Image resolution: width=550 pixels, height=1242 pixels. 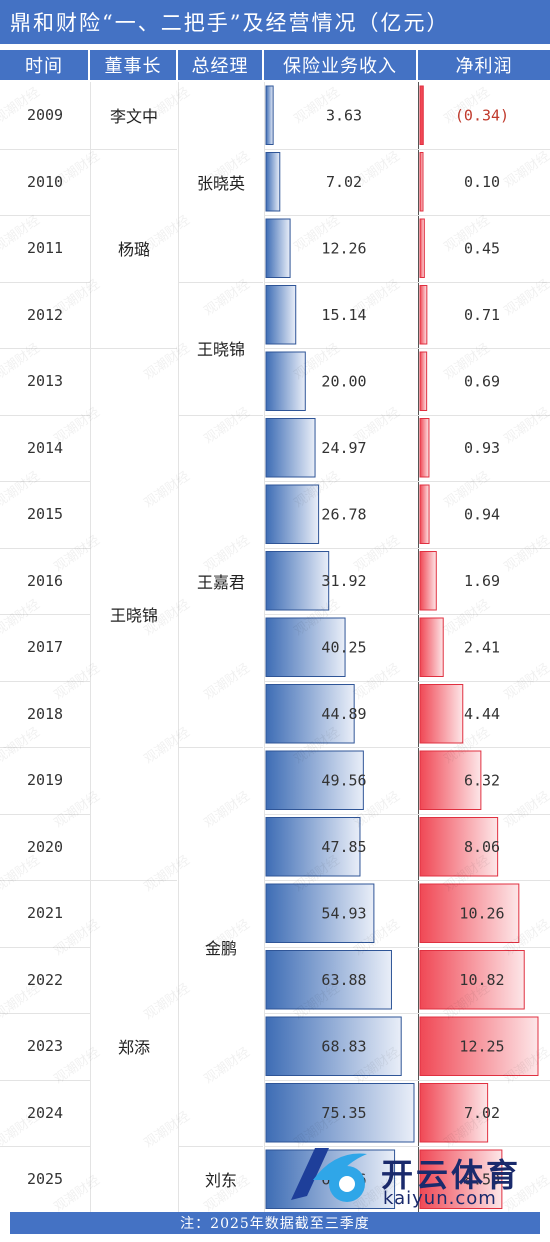 What do you see at coordinates (343, 647) in the screenshot?
I see `revenue-label: 40.25` at bounding box center [343, 647].